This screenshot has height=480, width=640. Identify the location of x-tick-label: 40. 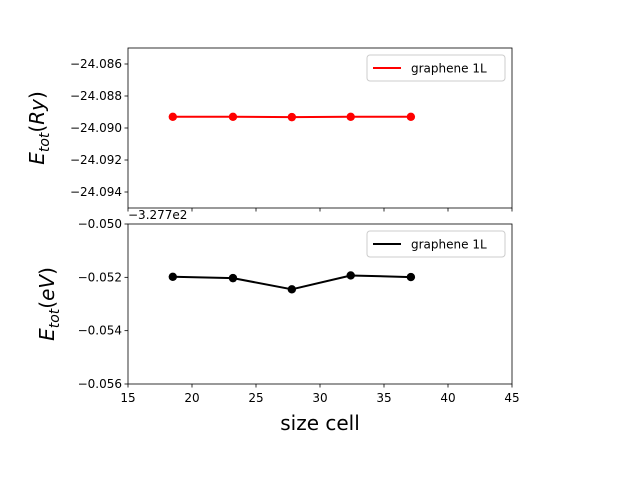
(447, 398).